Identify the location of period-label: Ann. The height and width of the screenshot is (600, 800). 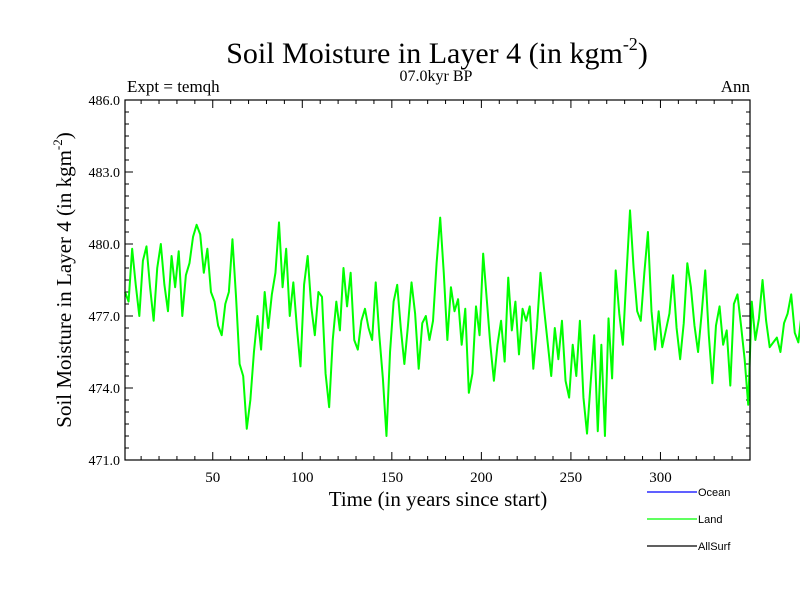
(736, 86).